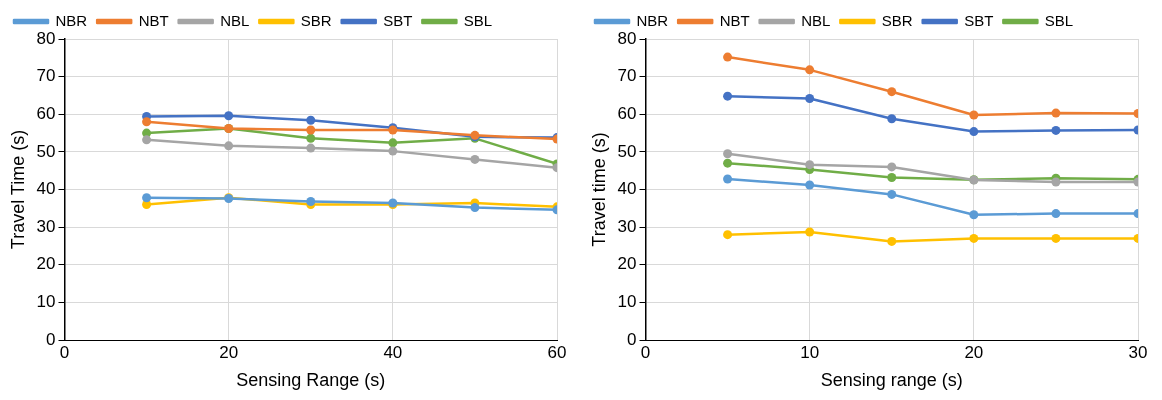 The height and width of the screenshot is (400, 1162). What do you see at coordinates (311, 380) in the screenshot?
I see `x-axis-title: Sensing Range (s)` at bounding box center [311, 380].